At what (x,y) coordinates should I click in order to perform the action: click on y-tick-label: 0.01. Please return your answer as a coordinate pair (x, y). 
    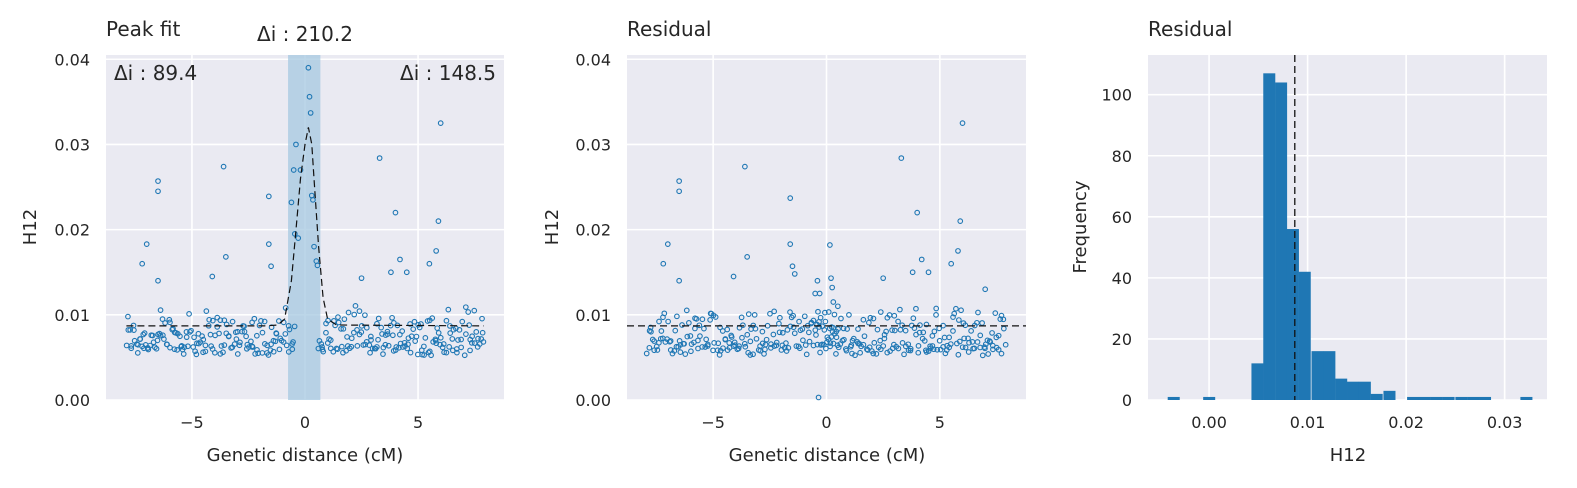
    Looking at the image, I should click on (593, 315).